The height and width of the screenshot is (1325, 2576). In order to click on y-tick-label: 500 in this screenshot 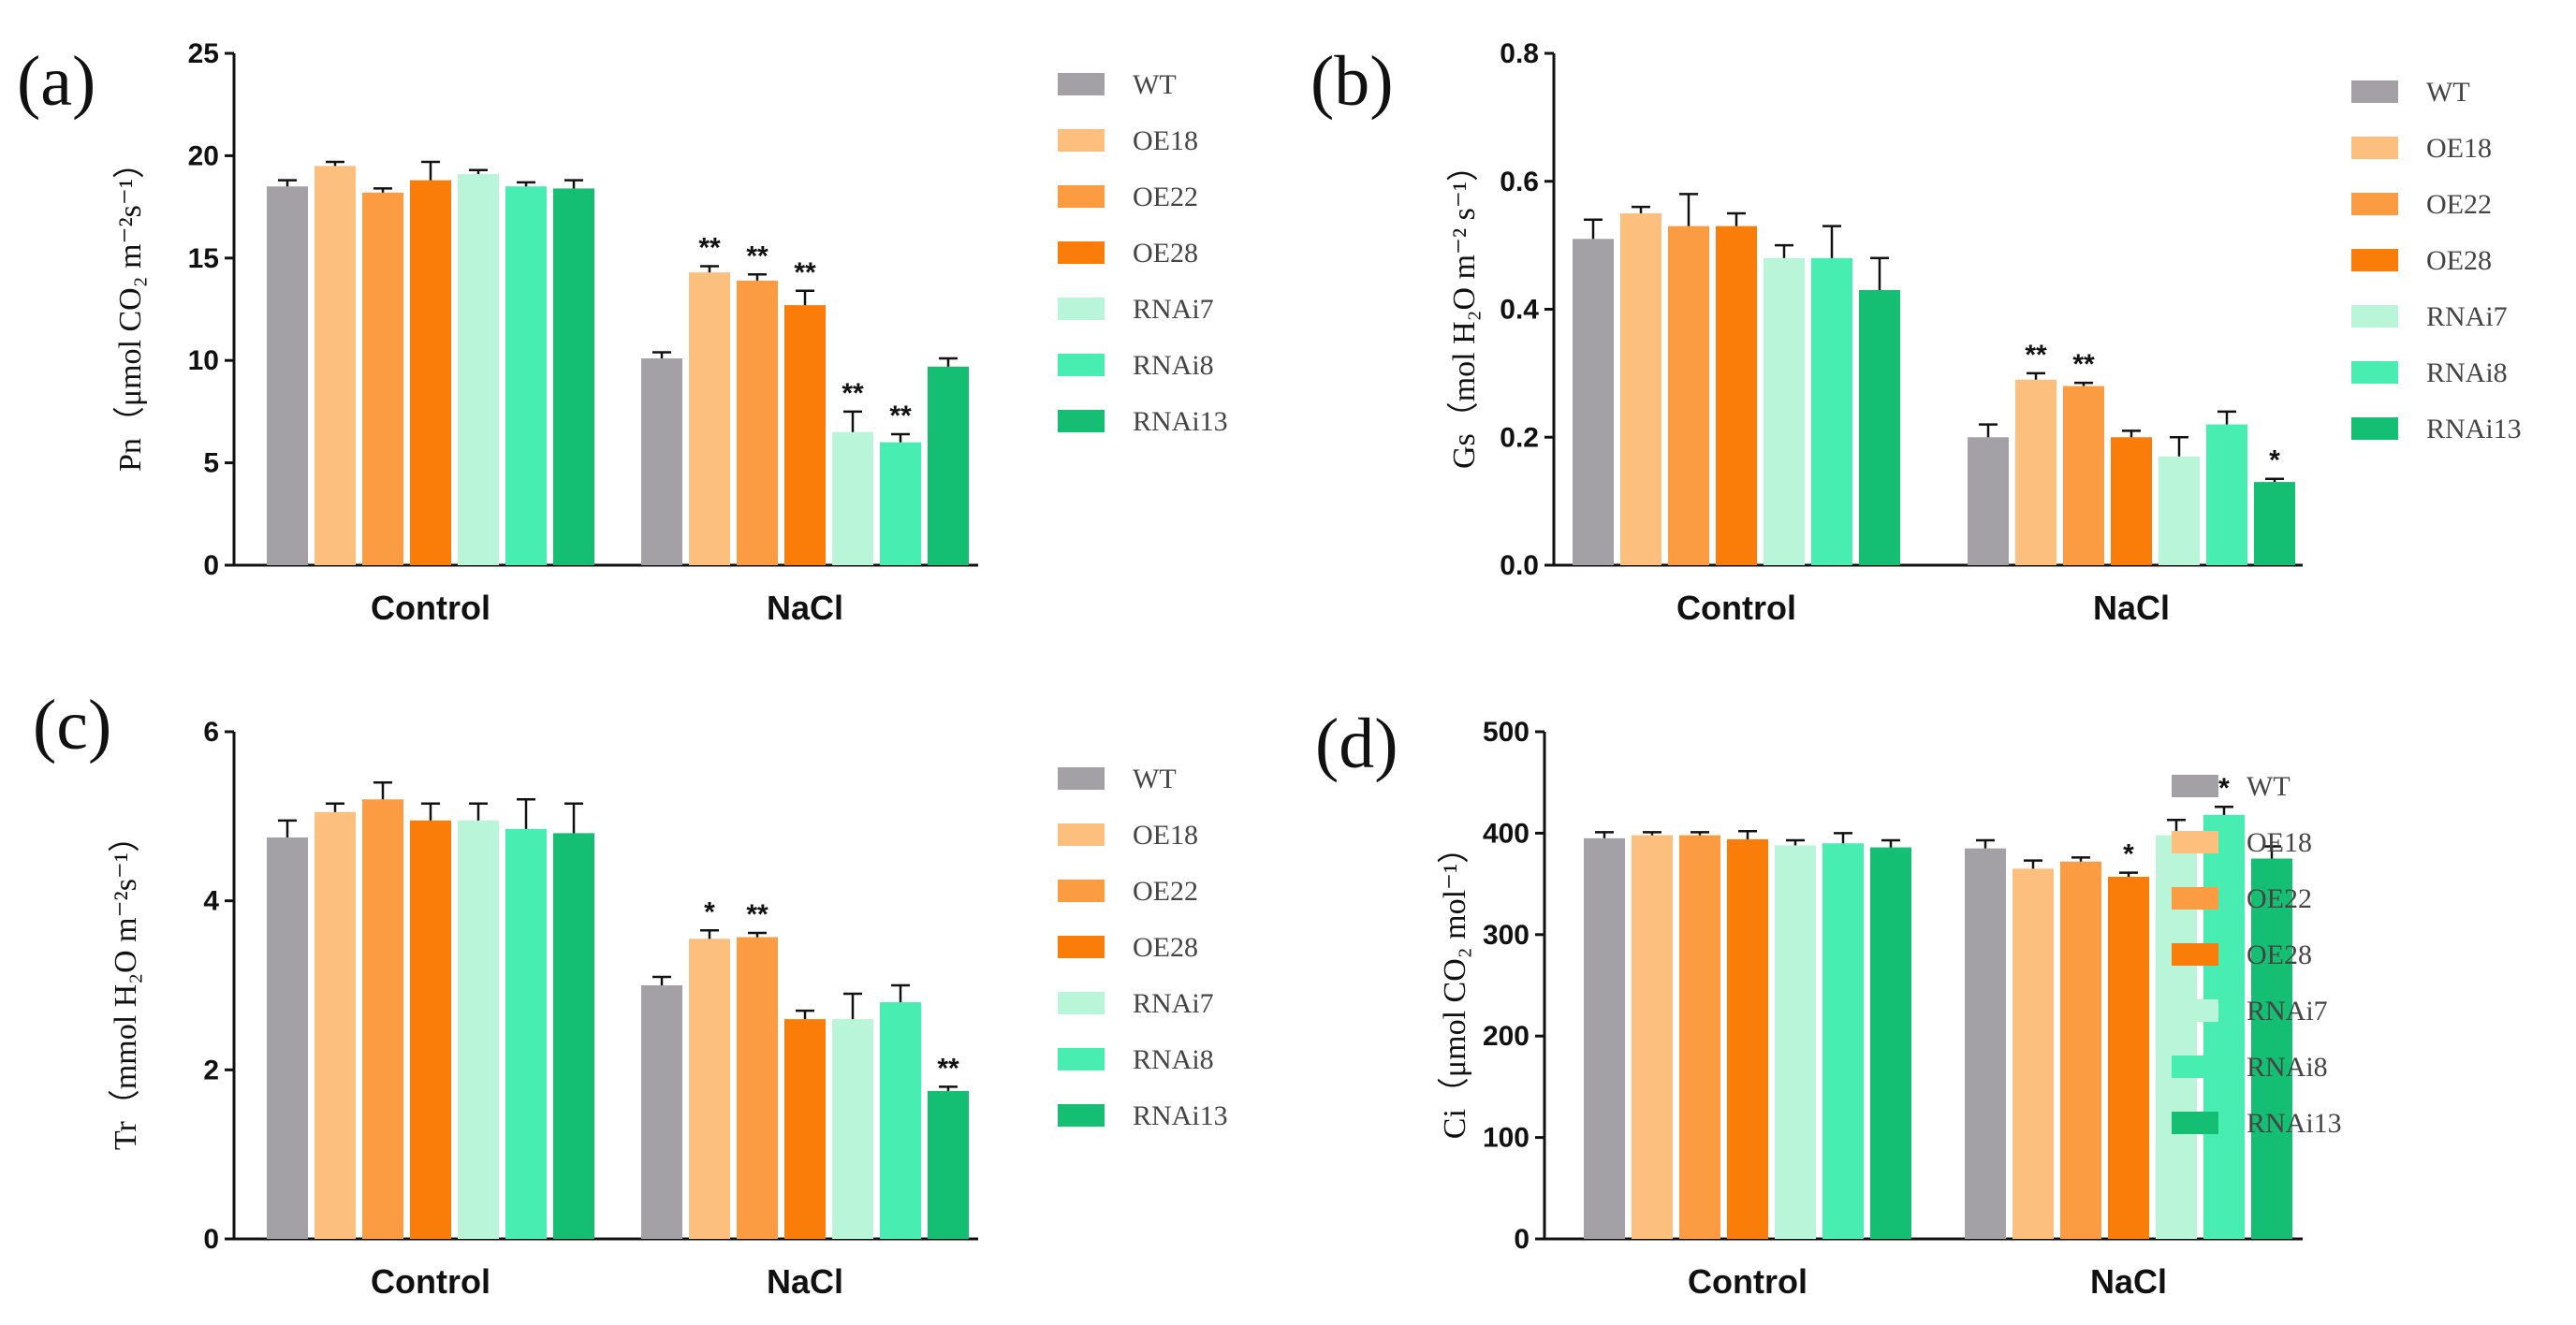, I will do `click(1507, 733)`.